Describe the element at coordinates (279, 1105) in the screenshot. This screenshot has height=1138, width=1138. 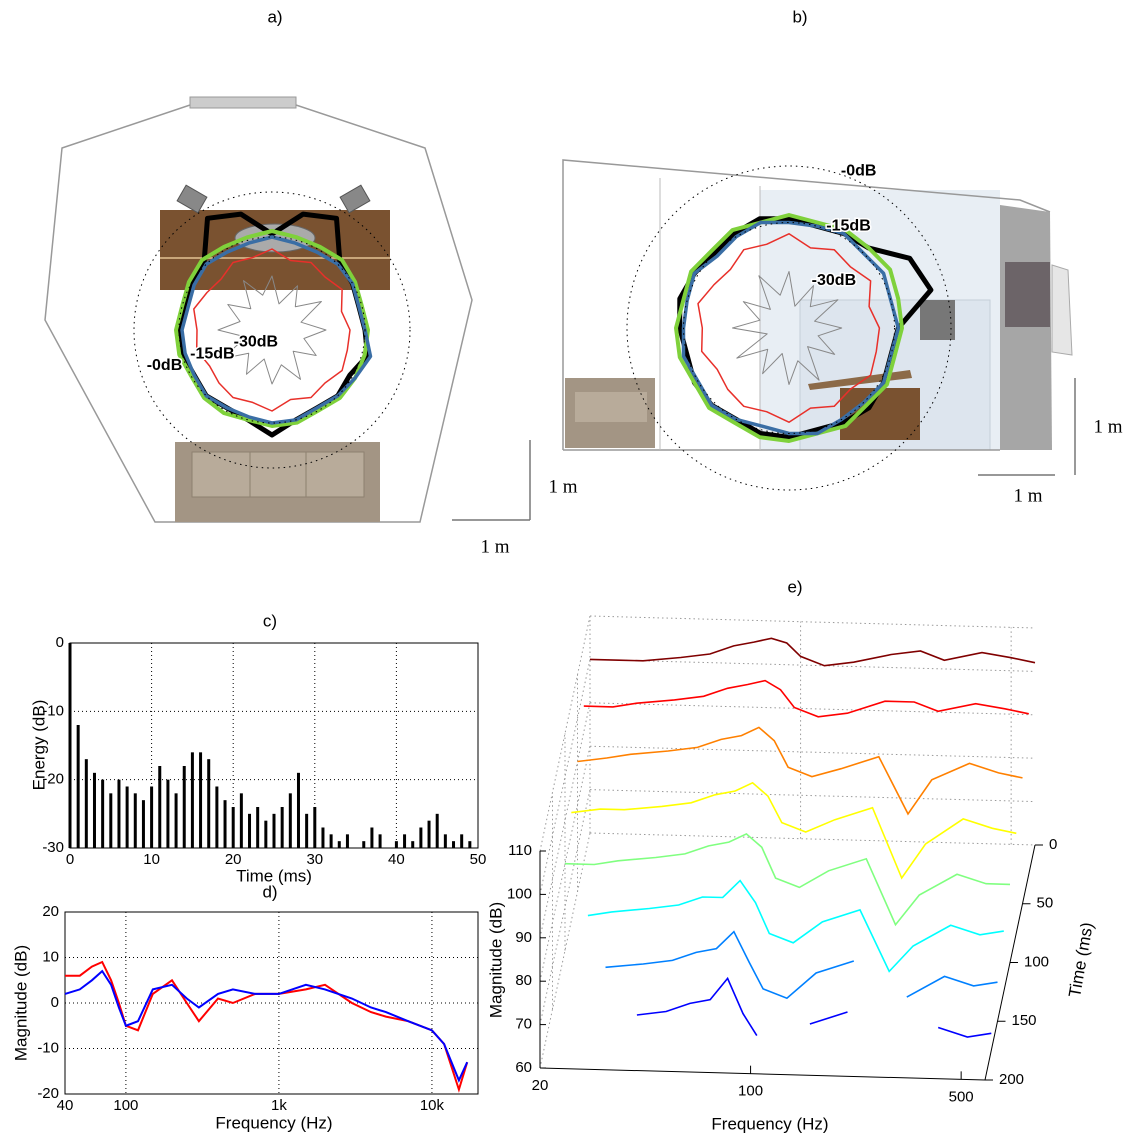
I see `x-tick-label: 1k` at that location.